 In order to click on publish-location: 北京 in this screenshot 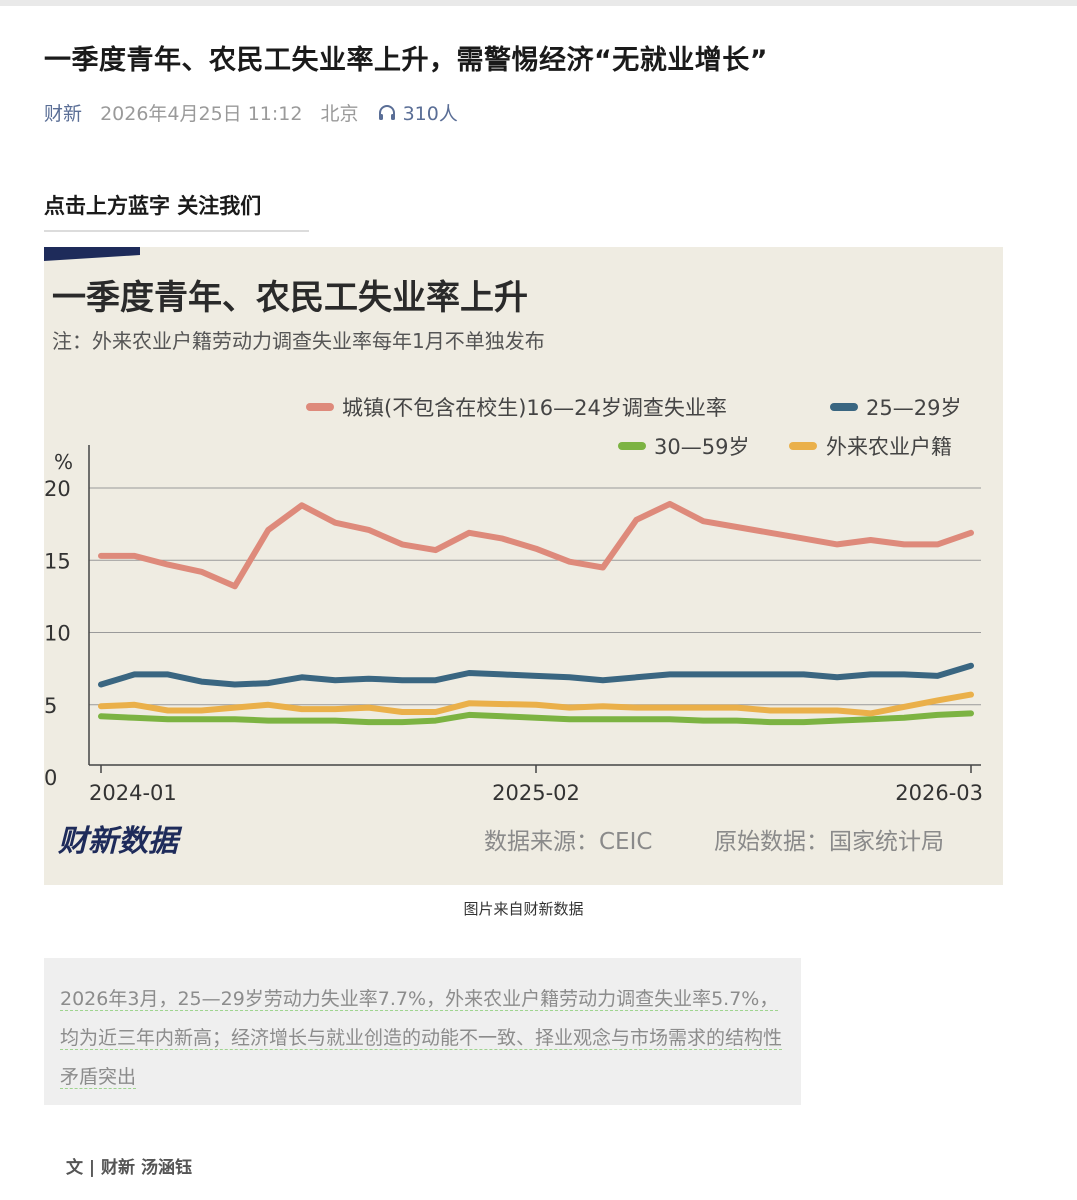, I will do `click(339, 114)`.